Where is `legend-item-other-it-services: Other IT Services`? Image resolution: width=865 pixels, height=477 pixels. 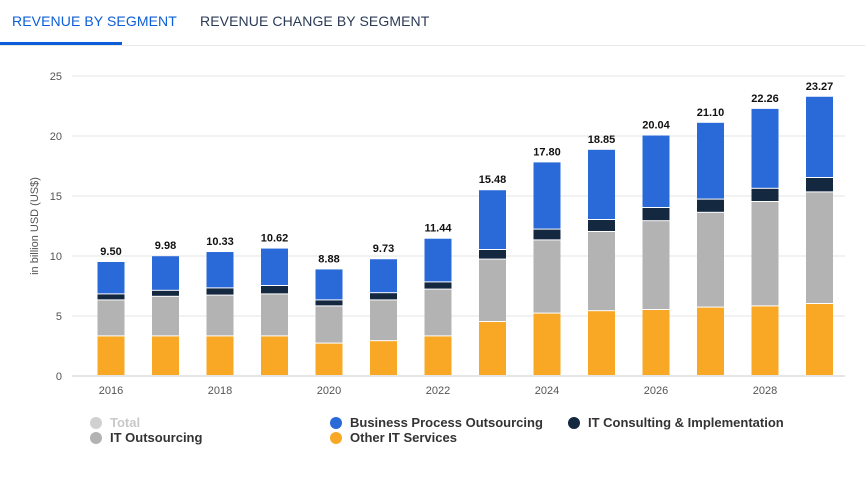 legend-item-other-it-services: Other IT Services is located at coordinates (393, 437).